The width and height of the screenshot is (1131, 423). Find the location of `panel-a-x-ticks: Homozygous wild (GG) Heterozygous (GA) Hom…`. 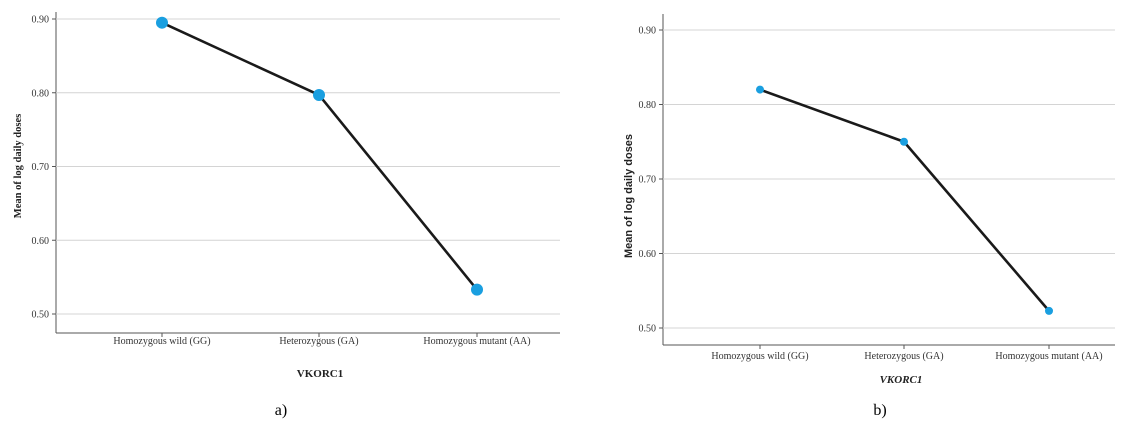

panel-a-x-ticks: Homozygous wild (GG) Heterozygous (GA) Hom… is located at coordinates (322, 340).